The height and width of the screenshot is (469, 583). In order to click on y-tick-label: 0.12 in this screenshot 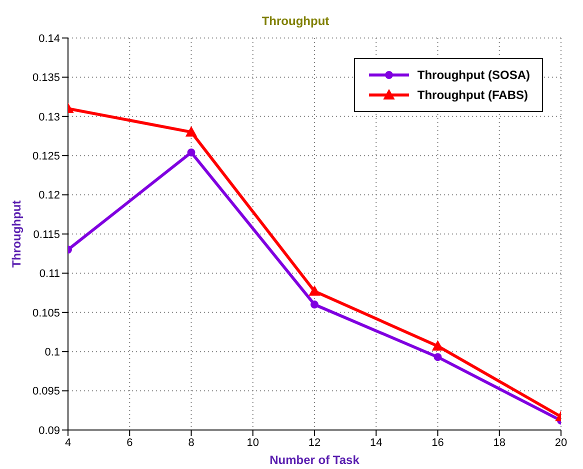, I will do `click(49, 196)`.